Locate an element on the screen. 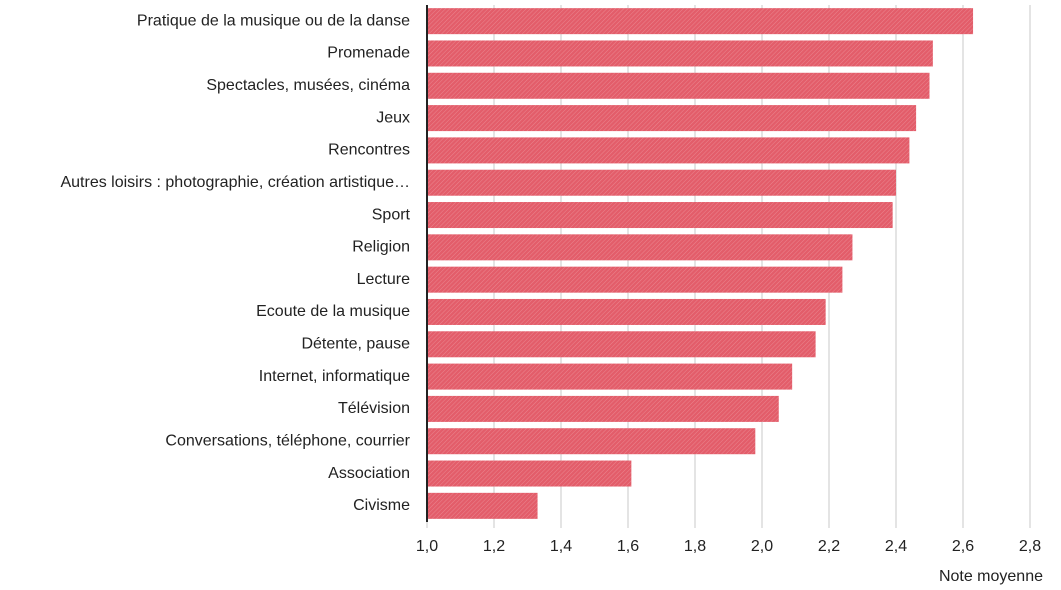 This screenshot has height=590, width=1061. y-tick-label: Promenade is located at coordinates (368, 53).